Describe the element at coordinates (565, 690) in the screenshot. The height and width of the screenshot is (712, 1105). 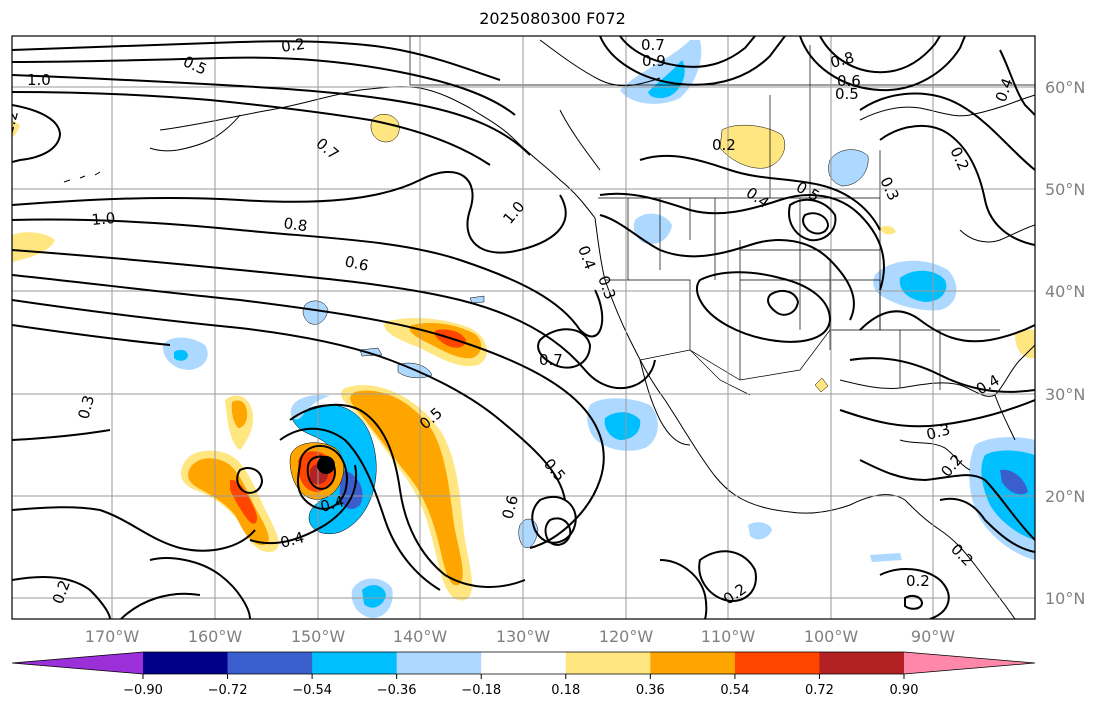
I see `colorbar-tick-label: 0.18` at that location.